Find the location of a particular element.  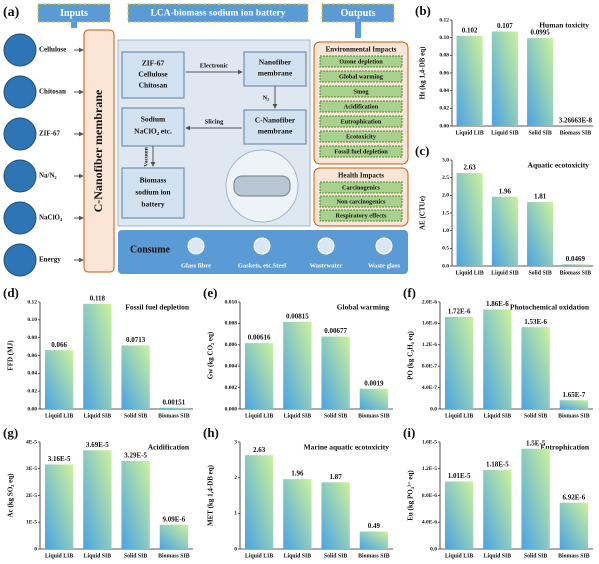

y-tick-label: 2.5 is located at coordinates (445, 178).